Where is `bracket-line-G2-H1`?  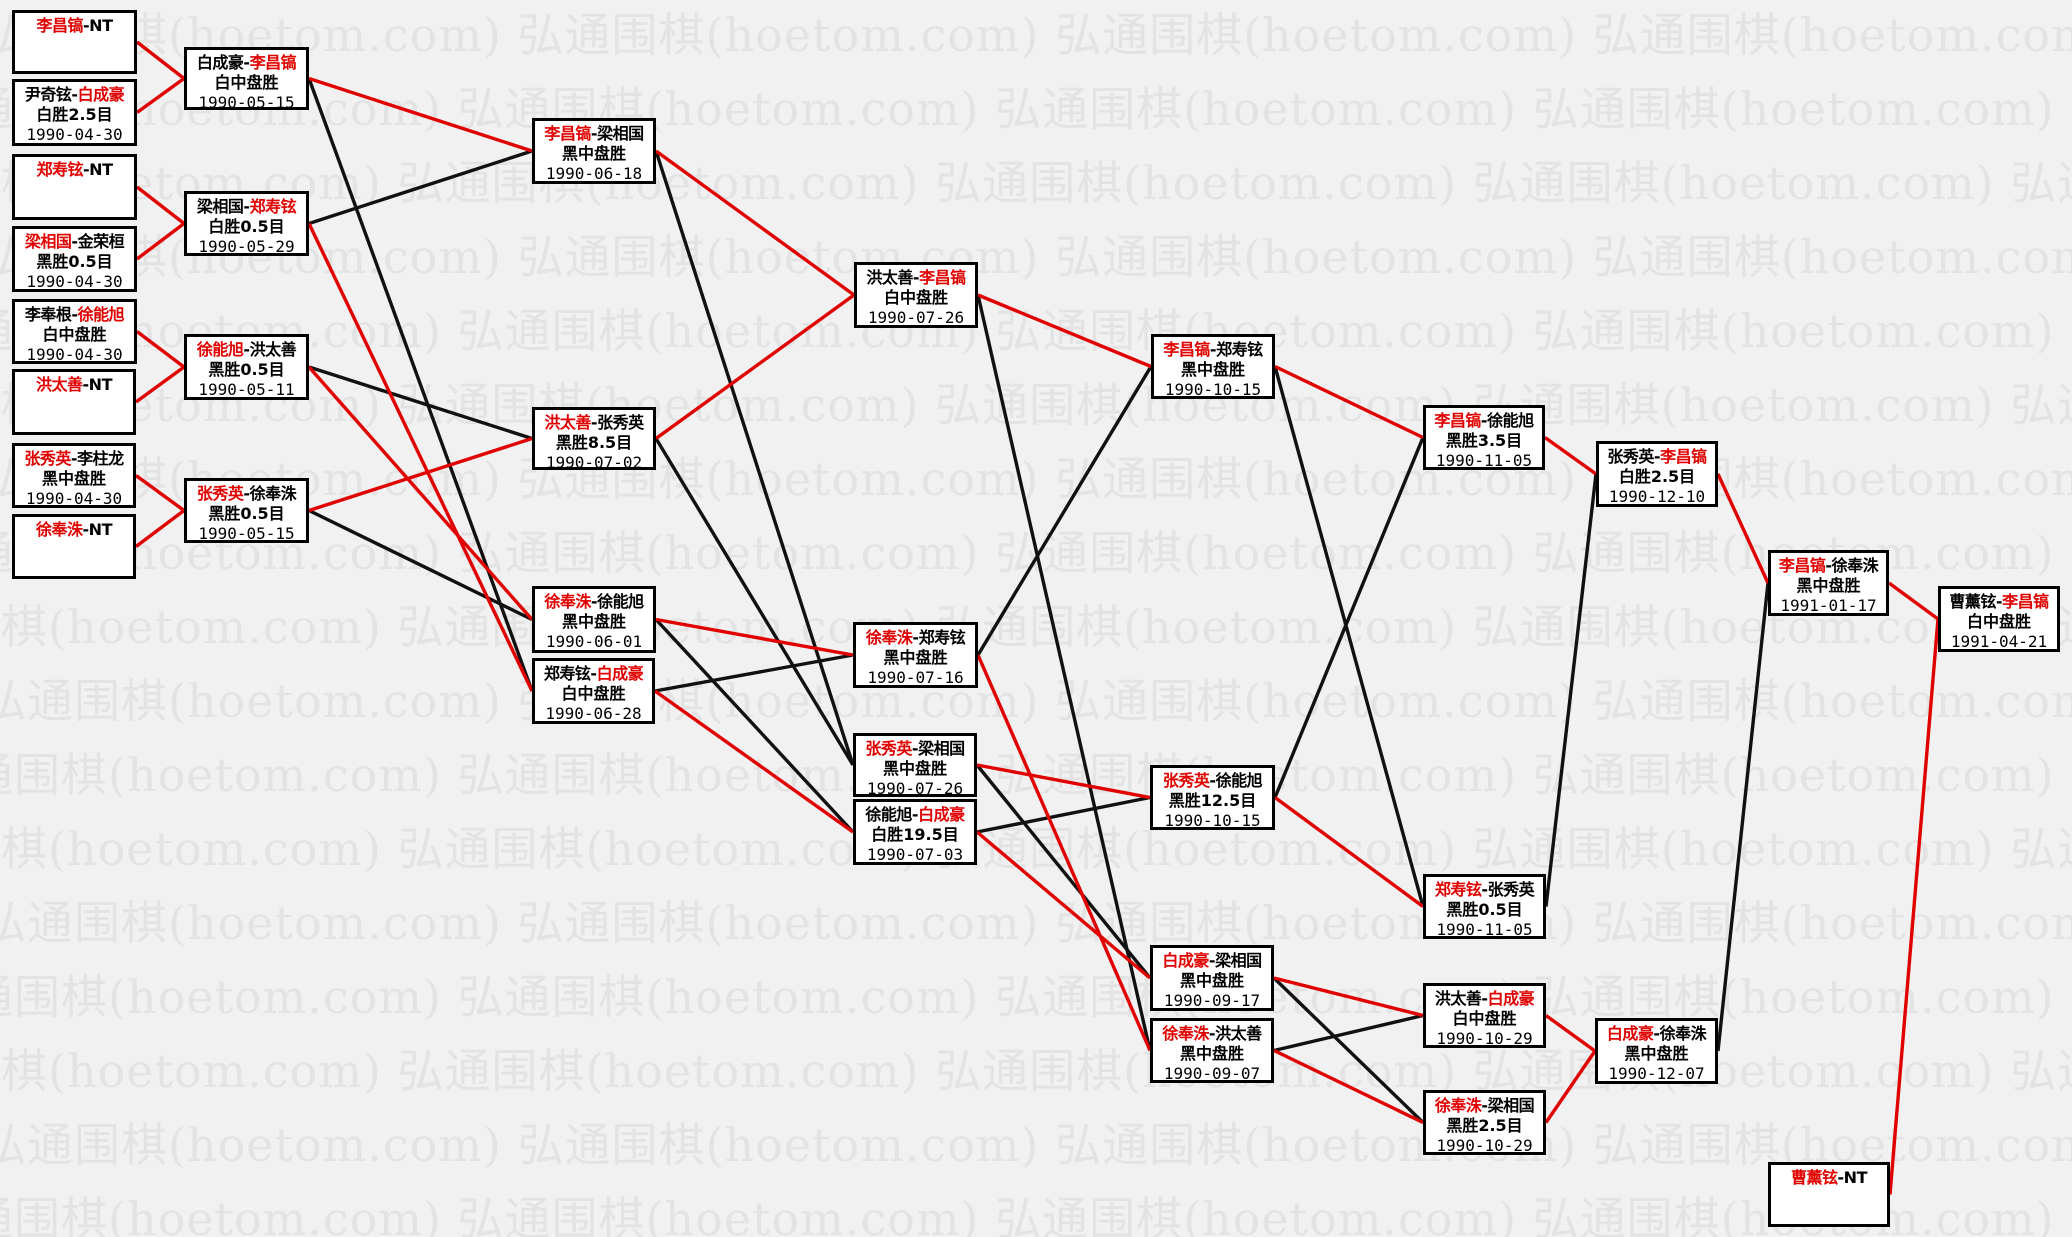
bracket-line-G2-H1 is located at coordinates (1743, 817).